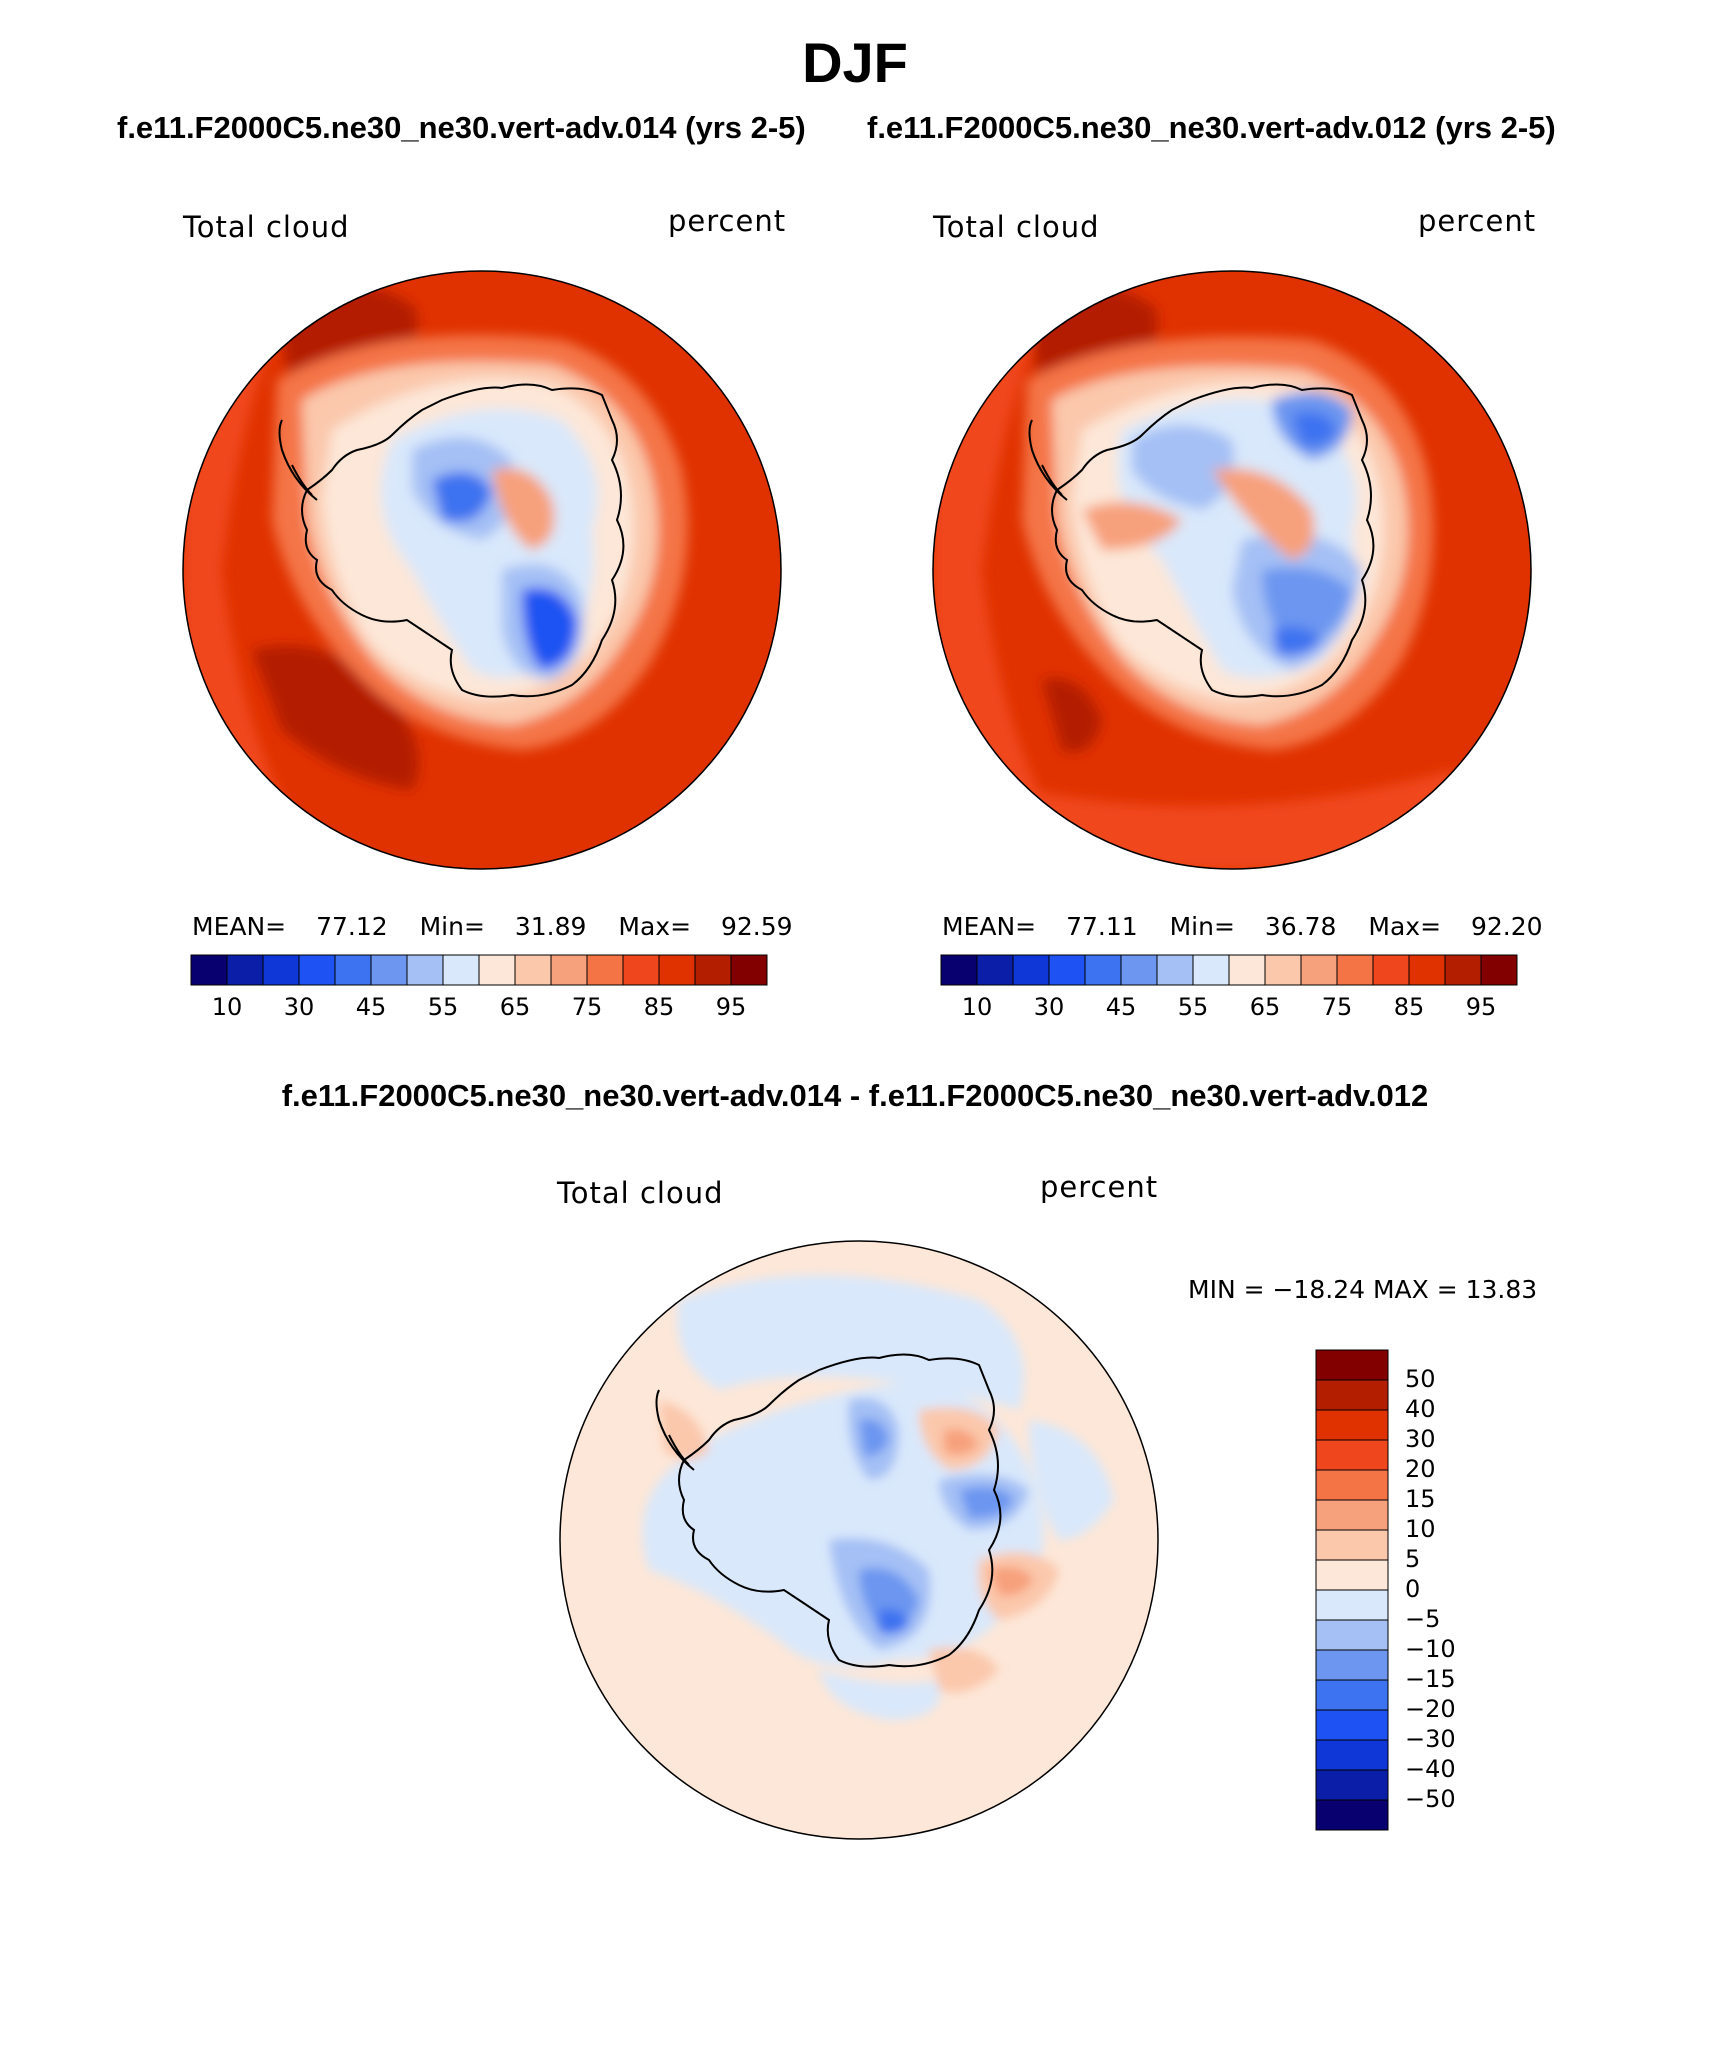 This screenshot has width=1710, height=2061. What do you see at coordinates (855, 62) in the screenshot?
I see `page-title: DJF` at bounding box center [855, 62].